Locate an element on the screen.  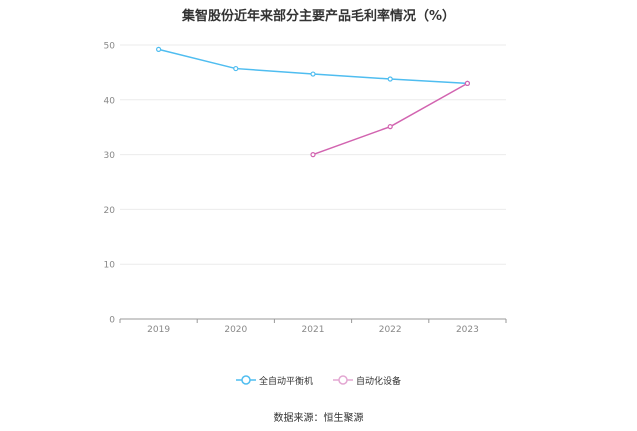
x-tick-label-2019: 2019 is located at coordinates (158, 330).